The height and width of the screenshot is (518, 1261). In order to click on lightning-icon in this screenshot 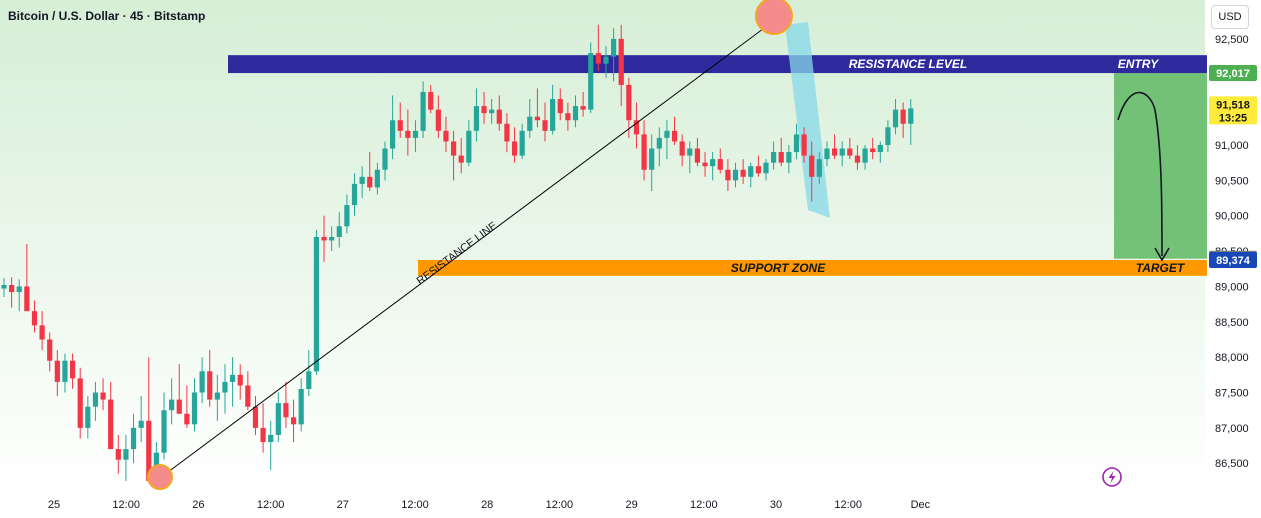, I will do `click(1112, 477)`.